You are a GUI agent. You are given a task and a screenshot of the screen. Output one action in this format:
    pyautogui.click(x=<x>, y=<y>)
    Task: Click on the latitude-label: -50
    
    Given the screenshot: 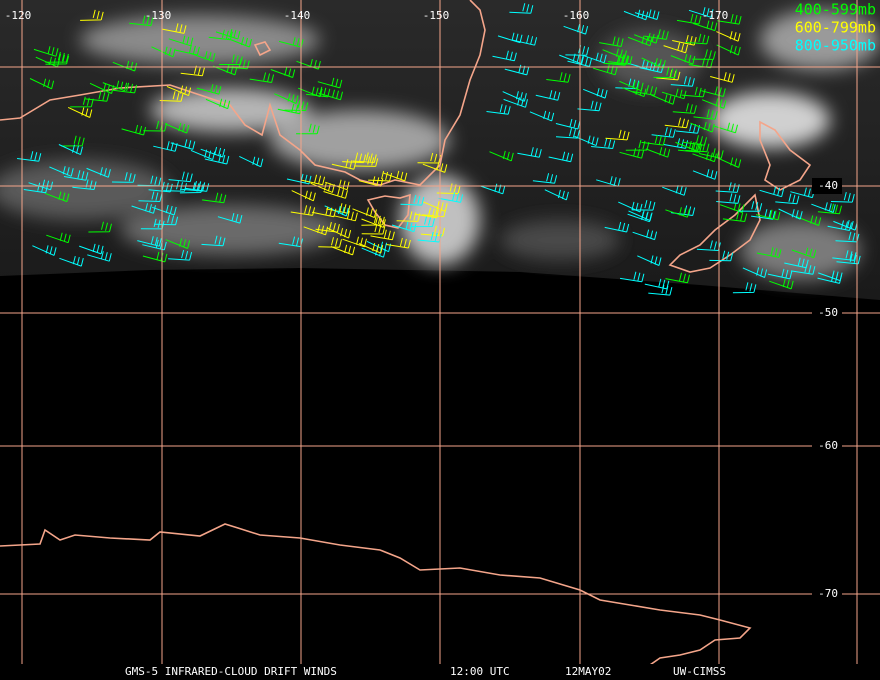 What is the action you would take?
    pyautogui.click(x=828, y=312)
    